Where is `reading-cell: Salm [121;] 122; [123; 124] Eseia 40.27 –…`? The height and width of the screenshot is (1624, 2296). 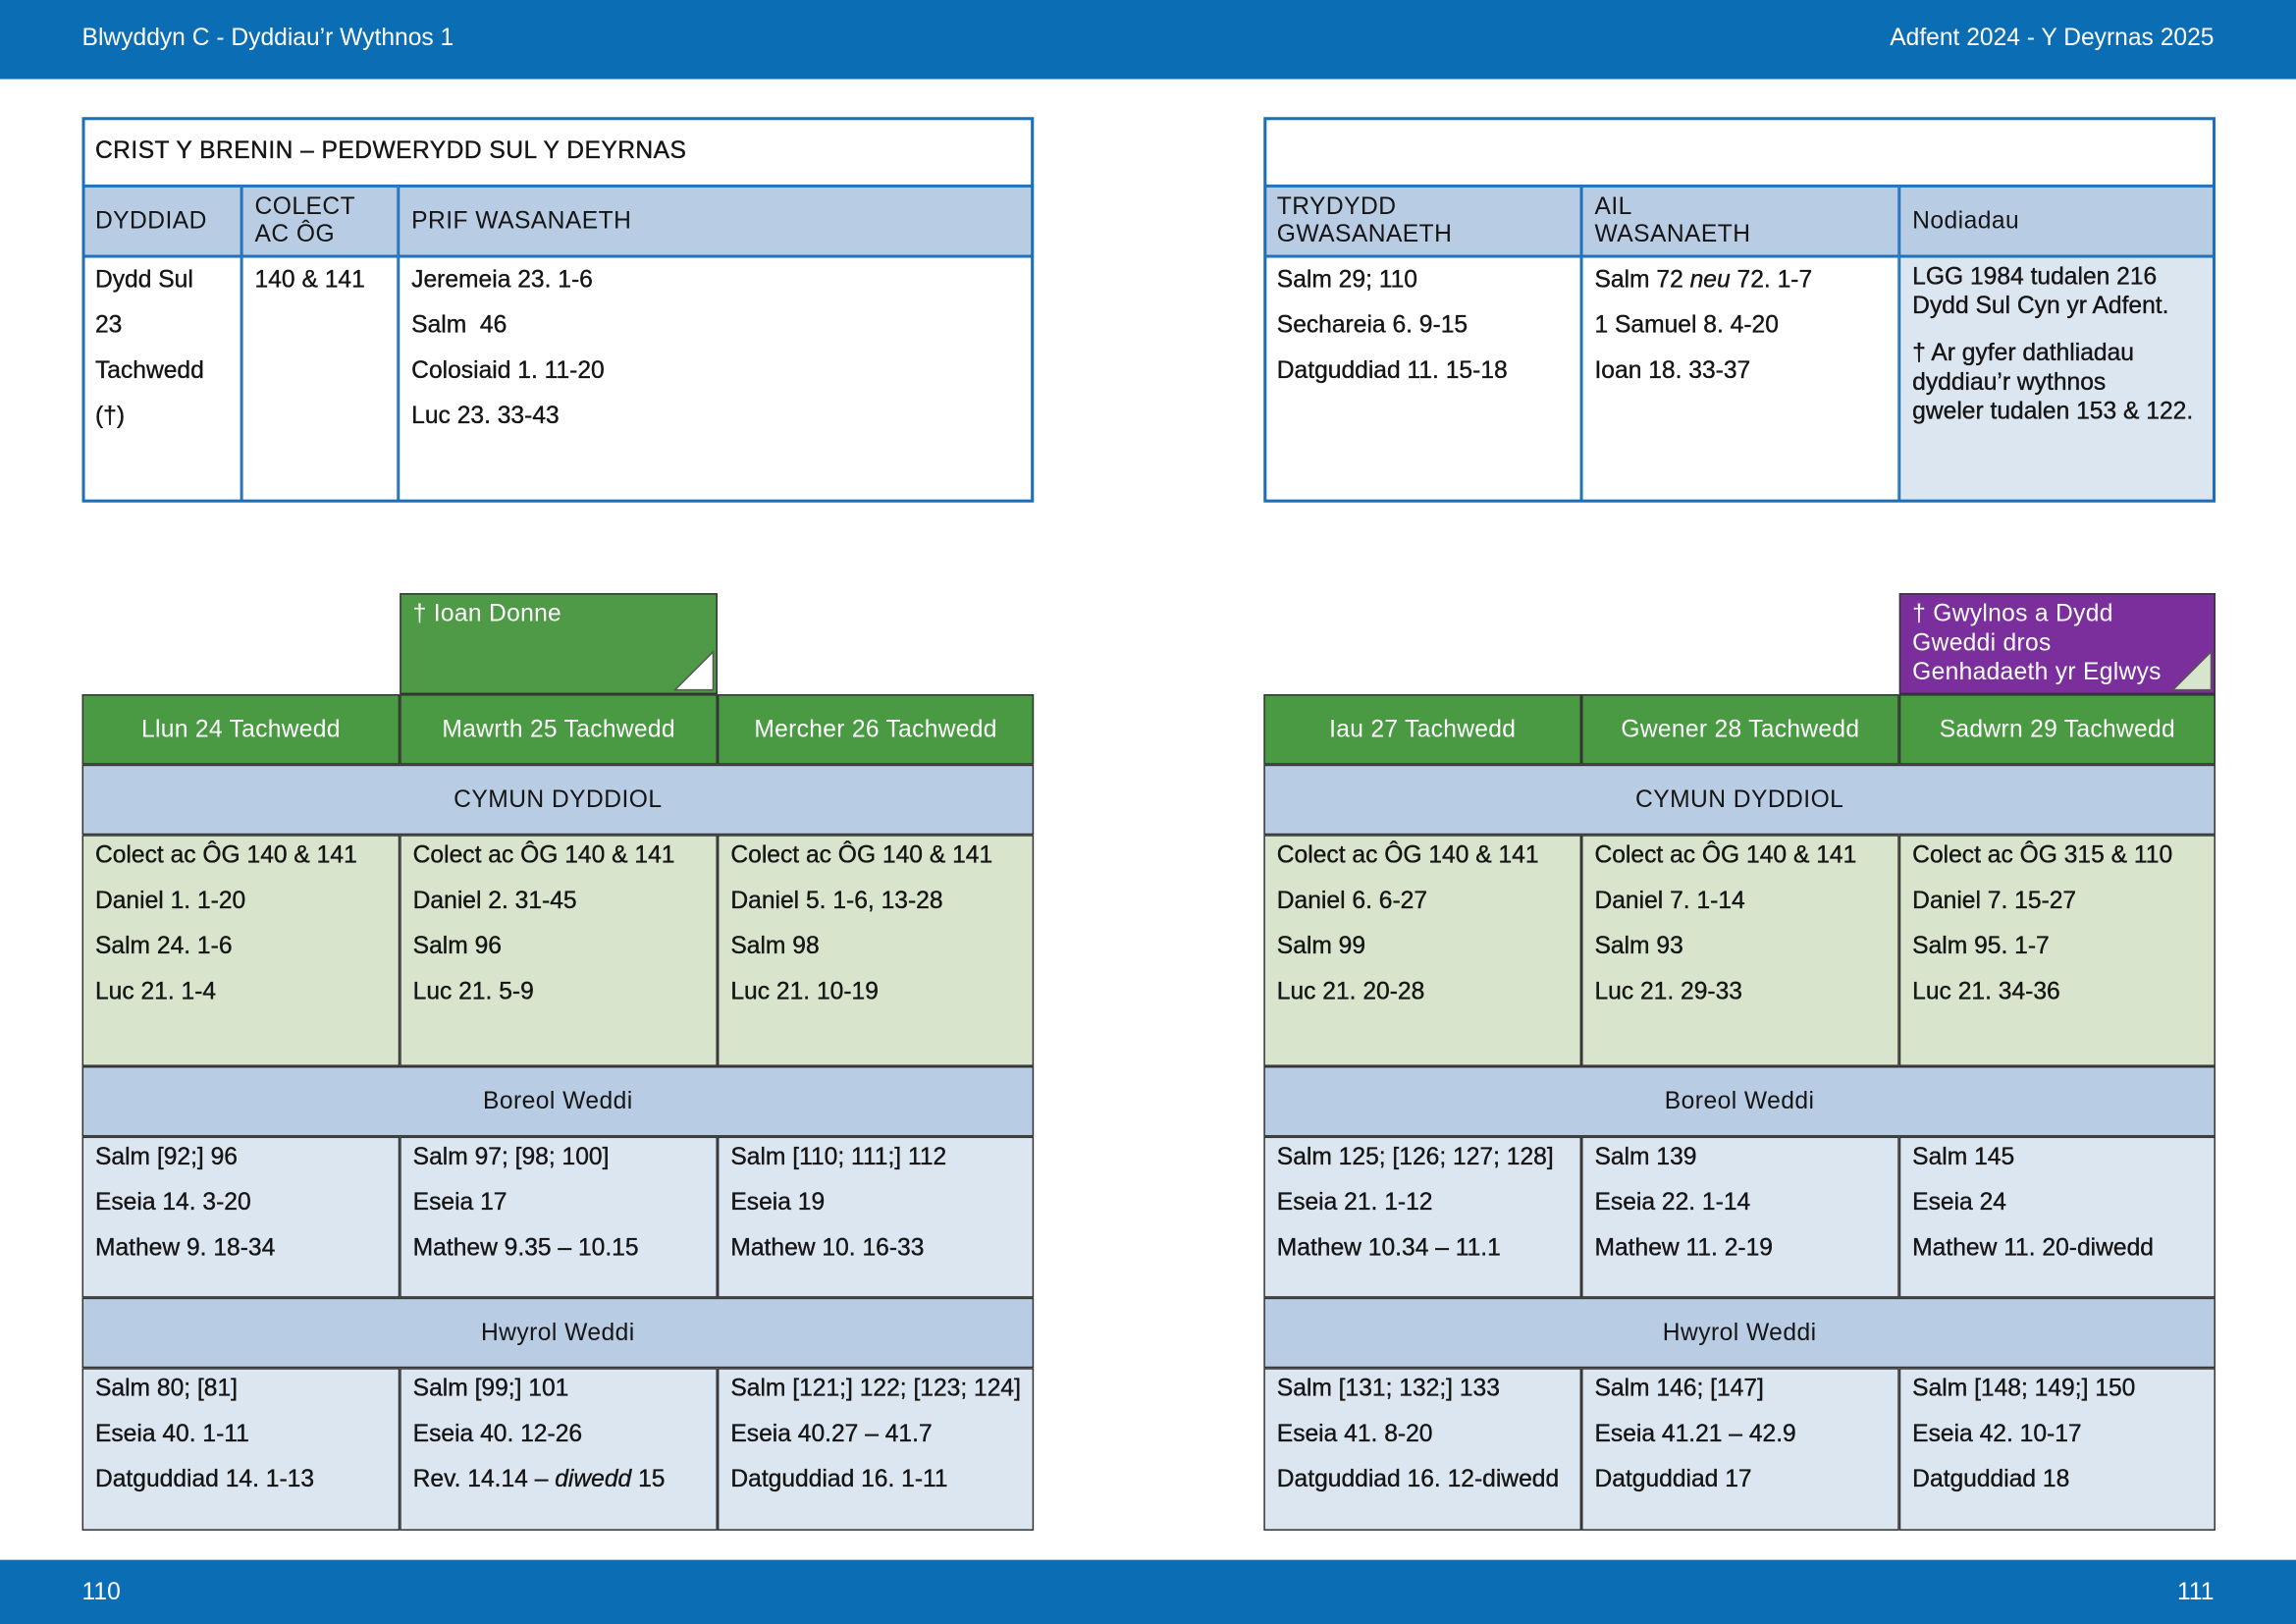
reading-cell: Salm [121;] 122; [123; 124] Eseia 40.27 –… is located at coordinates (876, 1449).